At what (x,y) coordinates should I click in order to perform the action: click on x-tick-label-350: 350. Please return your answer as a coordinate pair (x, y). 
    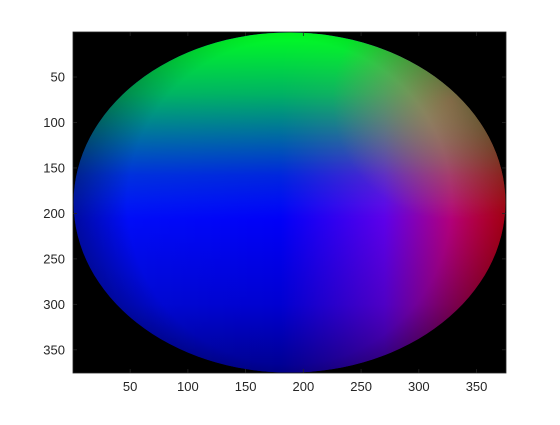
    Looking at the image, I should click on (477, 386).